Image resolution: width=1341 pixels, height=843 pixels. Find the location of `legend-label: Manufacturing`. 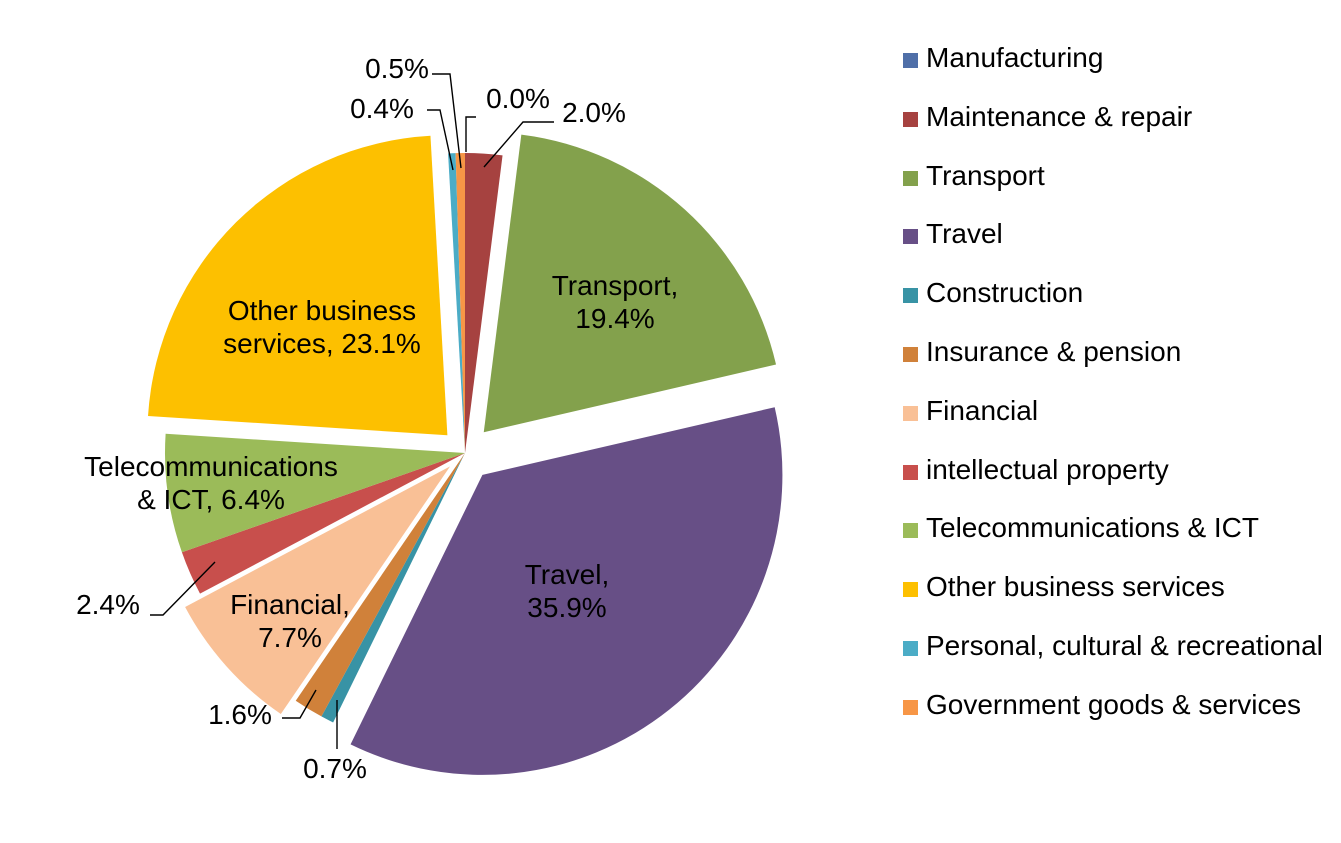

legend-label: Manufacturing is located at coordinates (1015, 57).